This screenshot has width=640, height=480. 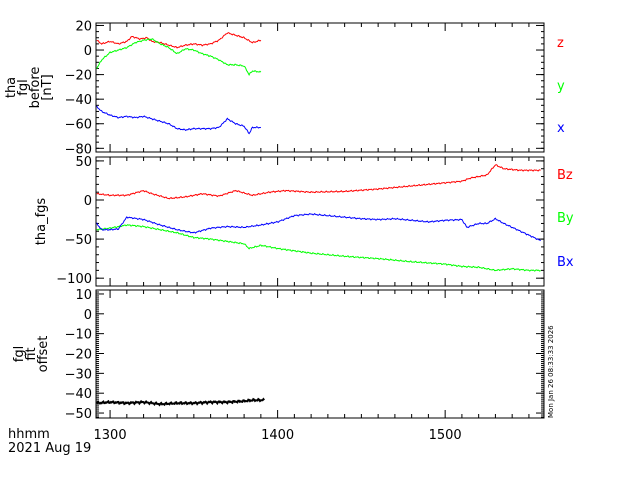 What do you see at coordinates (565, 175) in the screenshot?
I see `legend-label-Bz: Bz` at bounding box center [565, 175].